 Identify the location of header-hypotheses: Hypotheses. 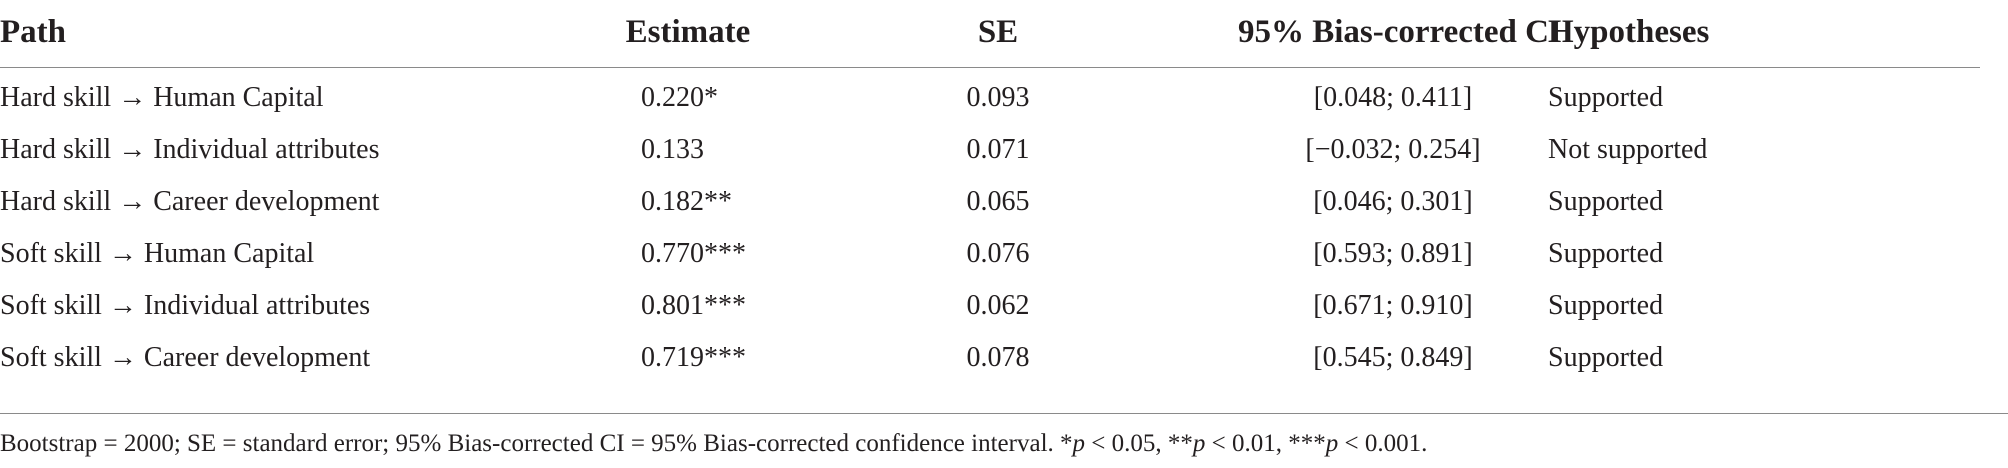
(1629, 32).